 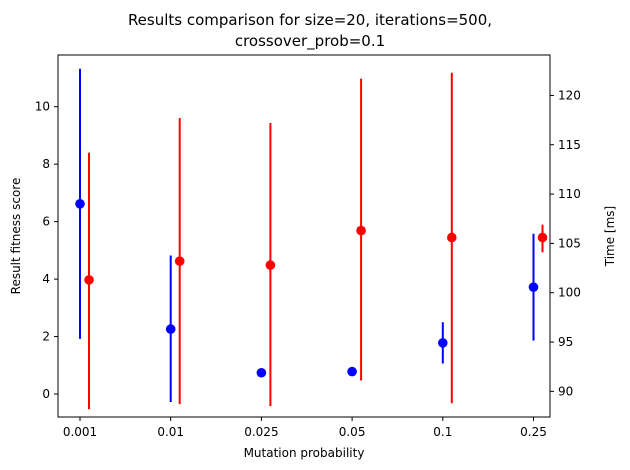 I want to click on y-axis-right-label: Time [ms], so click(x=610, y=237).